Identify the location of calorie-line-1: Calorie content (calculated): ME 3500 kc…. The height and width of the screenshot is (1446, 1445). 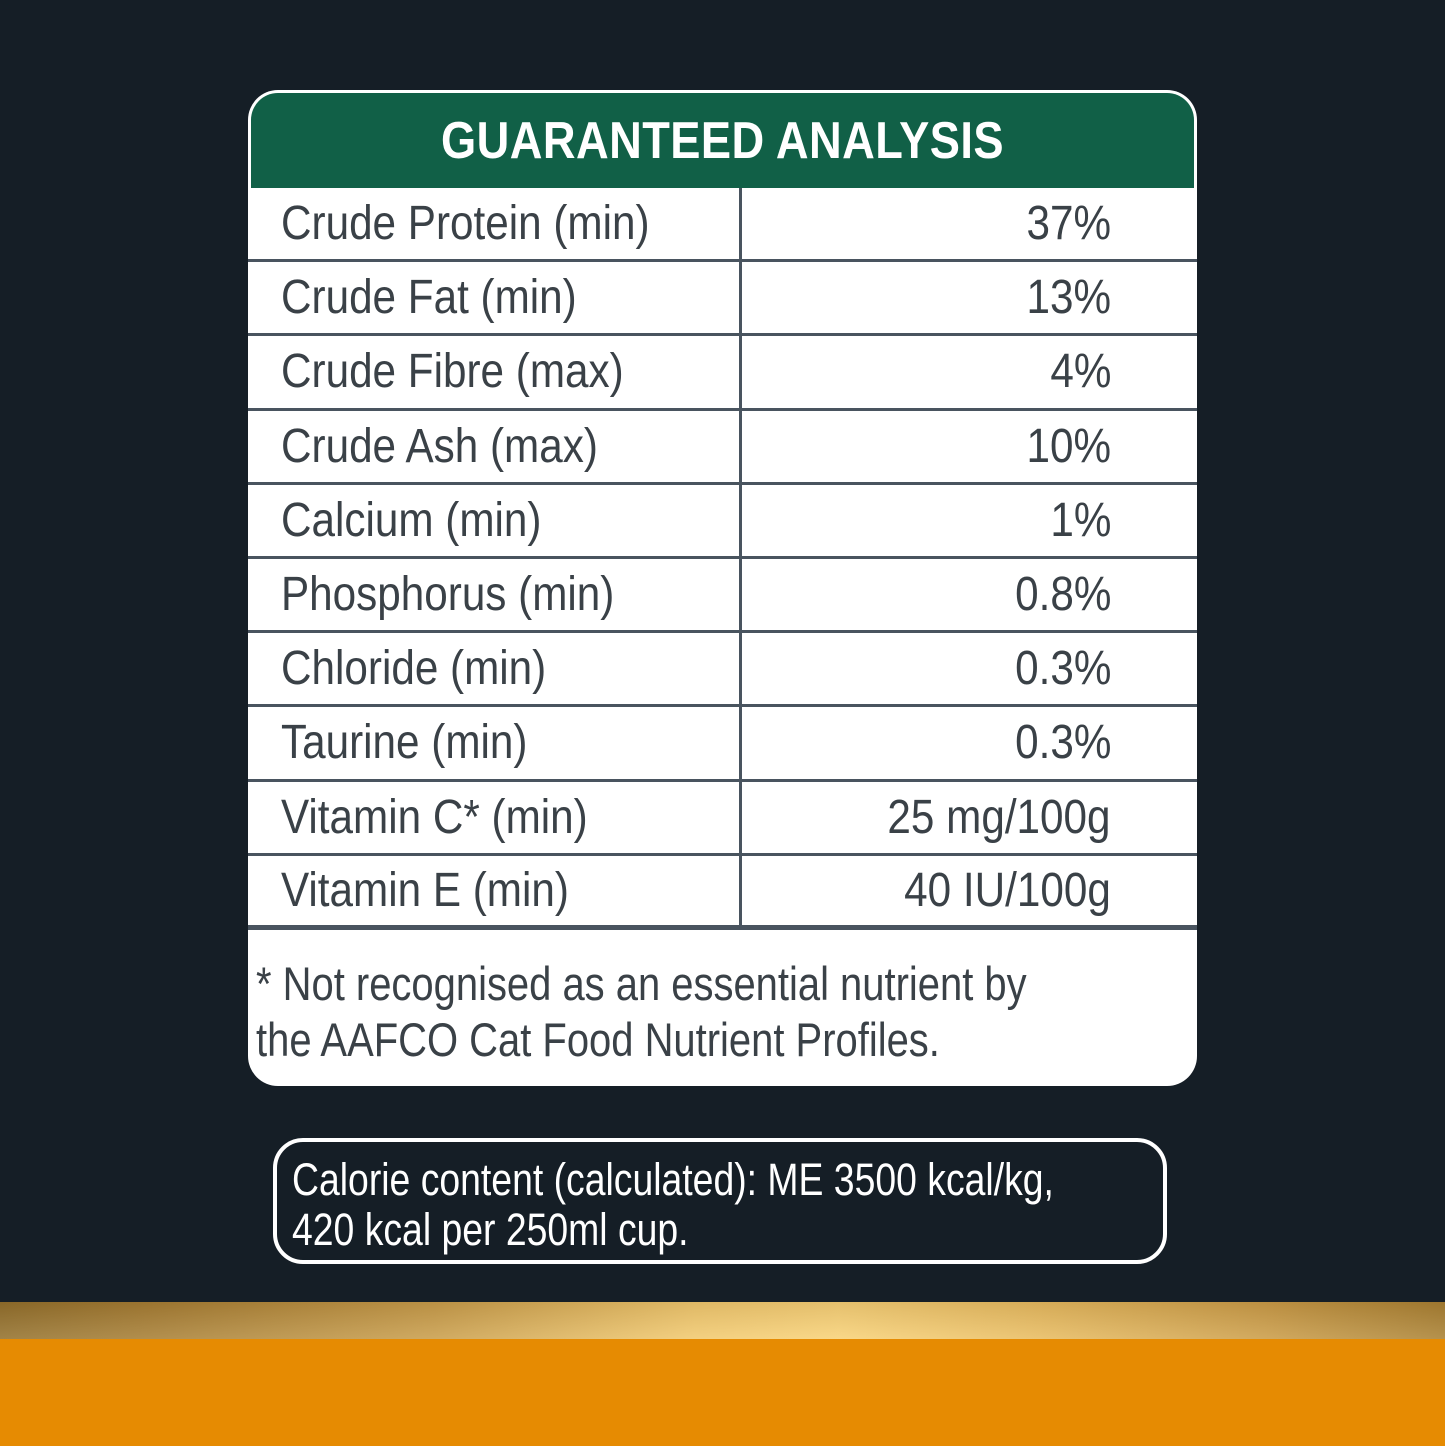
(673, 1179).